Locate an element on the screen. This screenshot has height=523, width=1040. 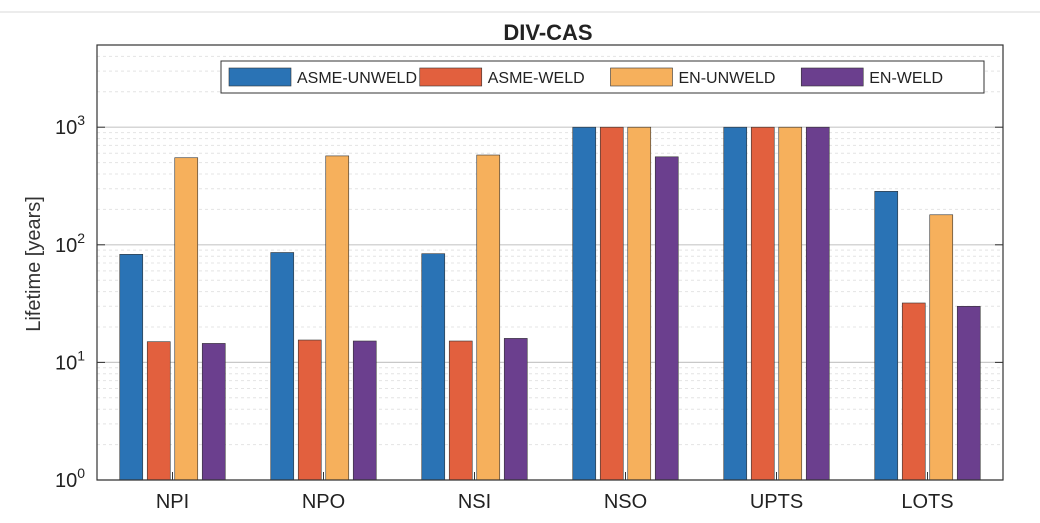
bar-en-weld-upts is located at coordinates (817, 303).